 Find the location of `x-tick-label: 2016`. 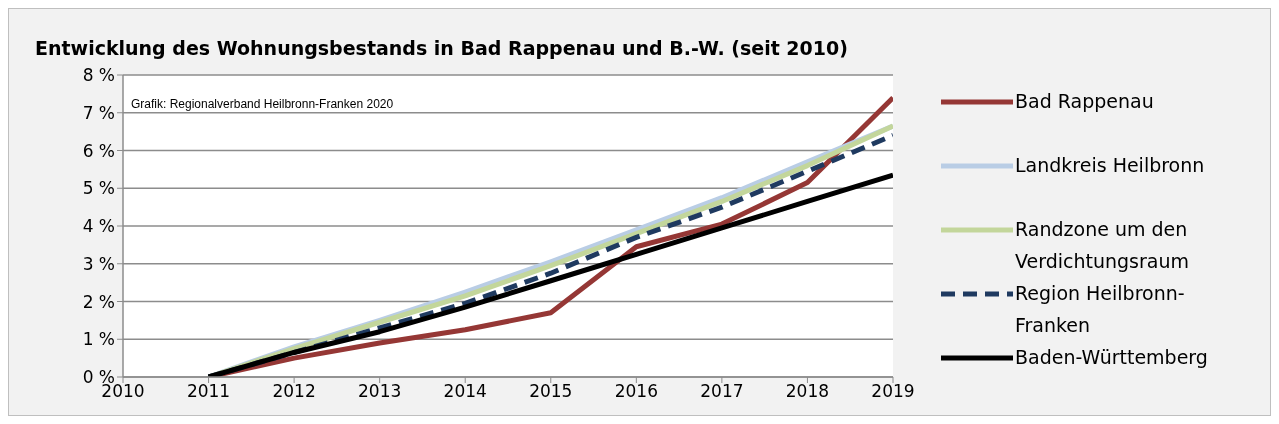

x-tick-label: 2016 is located at coordinates (636, 391).